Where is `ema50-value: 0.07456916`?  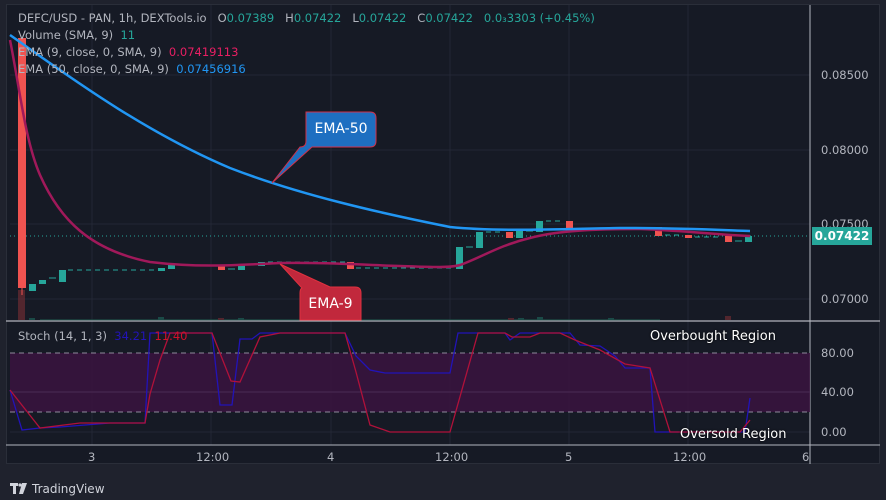 ema50-value: 0.07456916 is located at coordinates (211, 69).